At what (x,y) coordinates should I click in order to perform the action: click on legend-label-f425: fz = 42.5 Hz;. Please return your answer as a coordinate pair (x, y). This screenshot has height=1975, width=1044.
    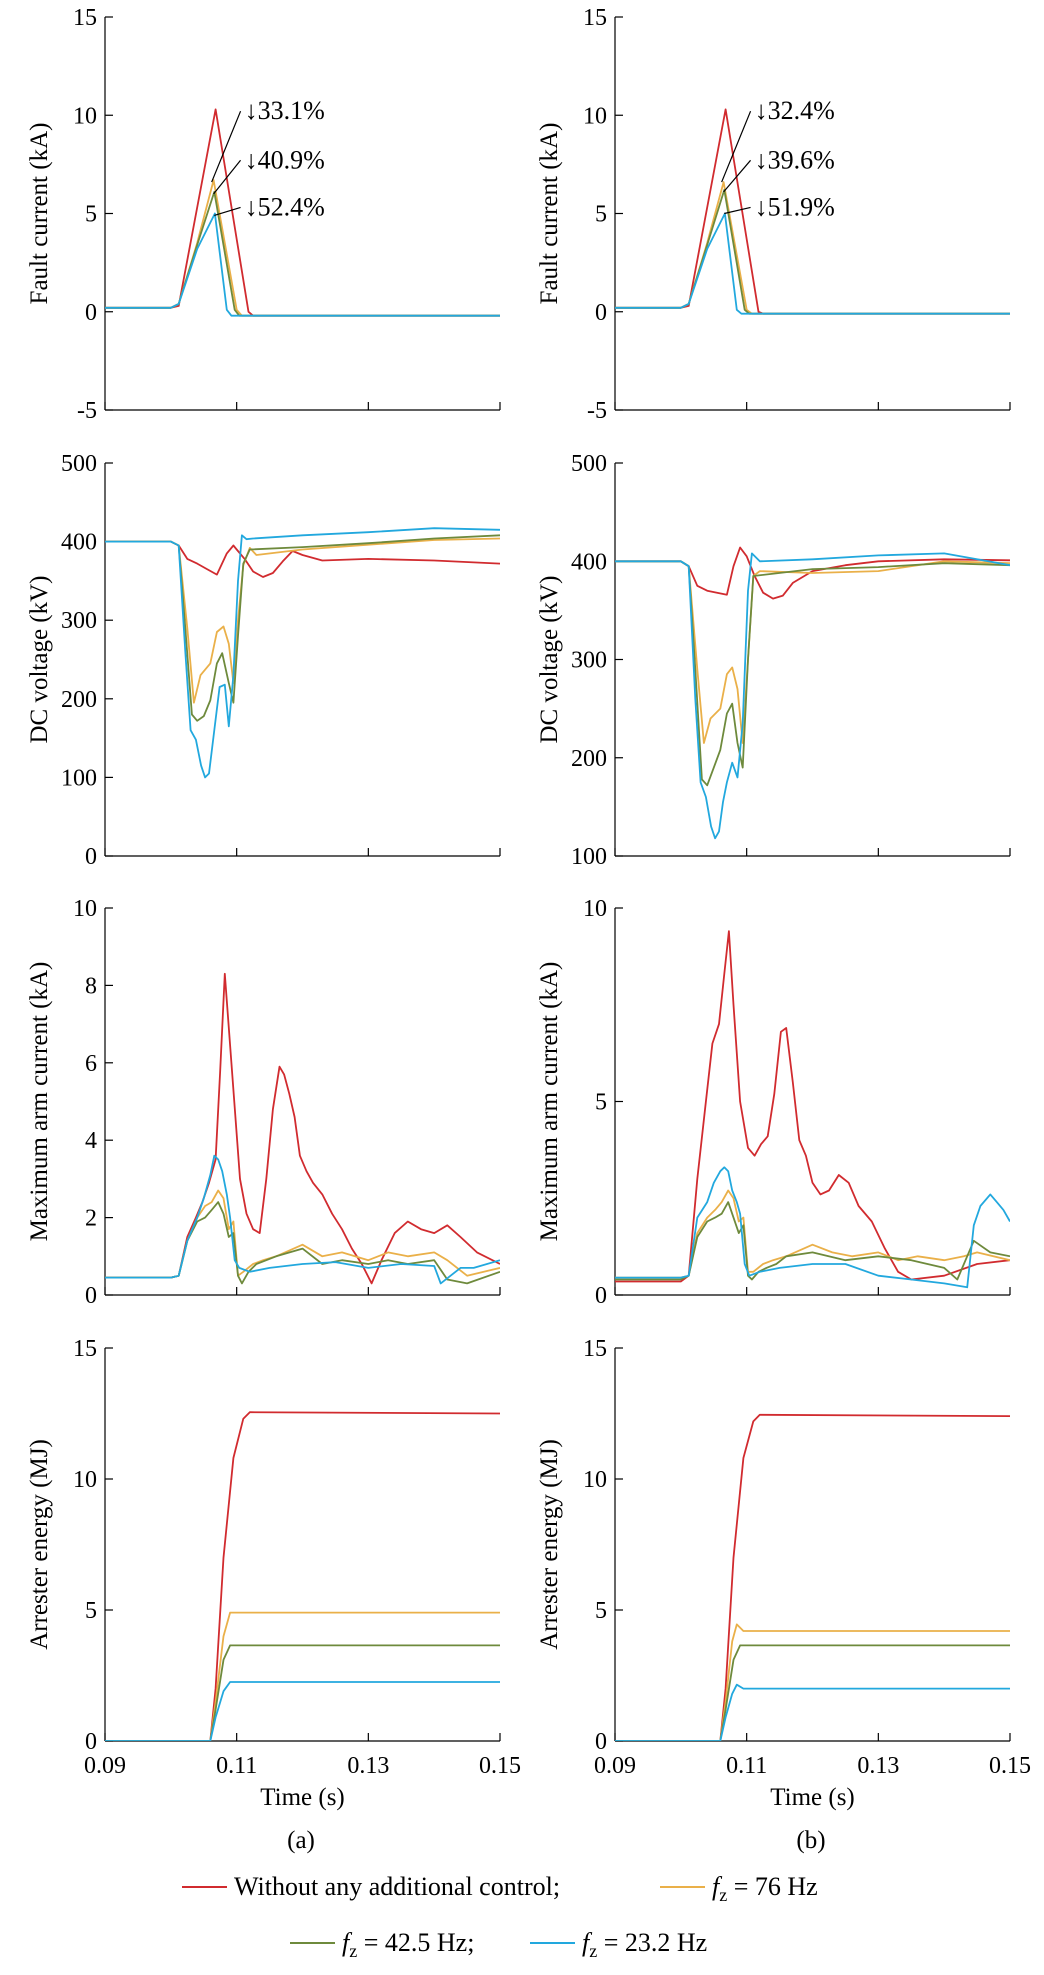
    Looking at the image, I should click on (408, 1944).